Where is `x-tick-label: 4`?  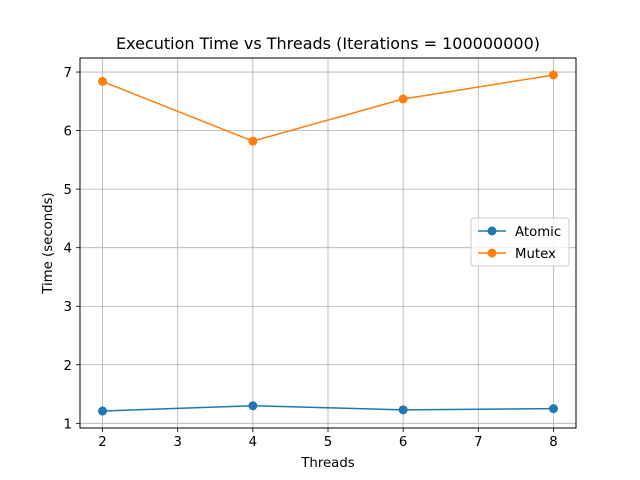 x-tick-label: 4 is located at coordinates (253, 442).